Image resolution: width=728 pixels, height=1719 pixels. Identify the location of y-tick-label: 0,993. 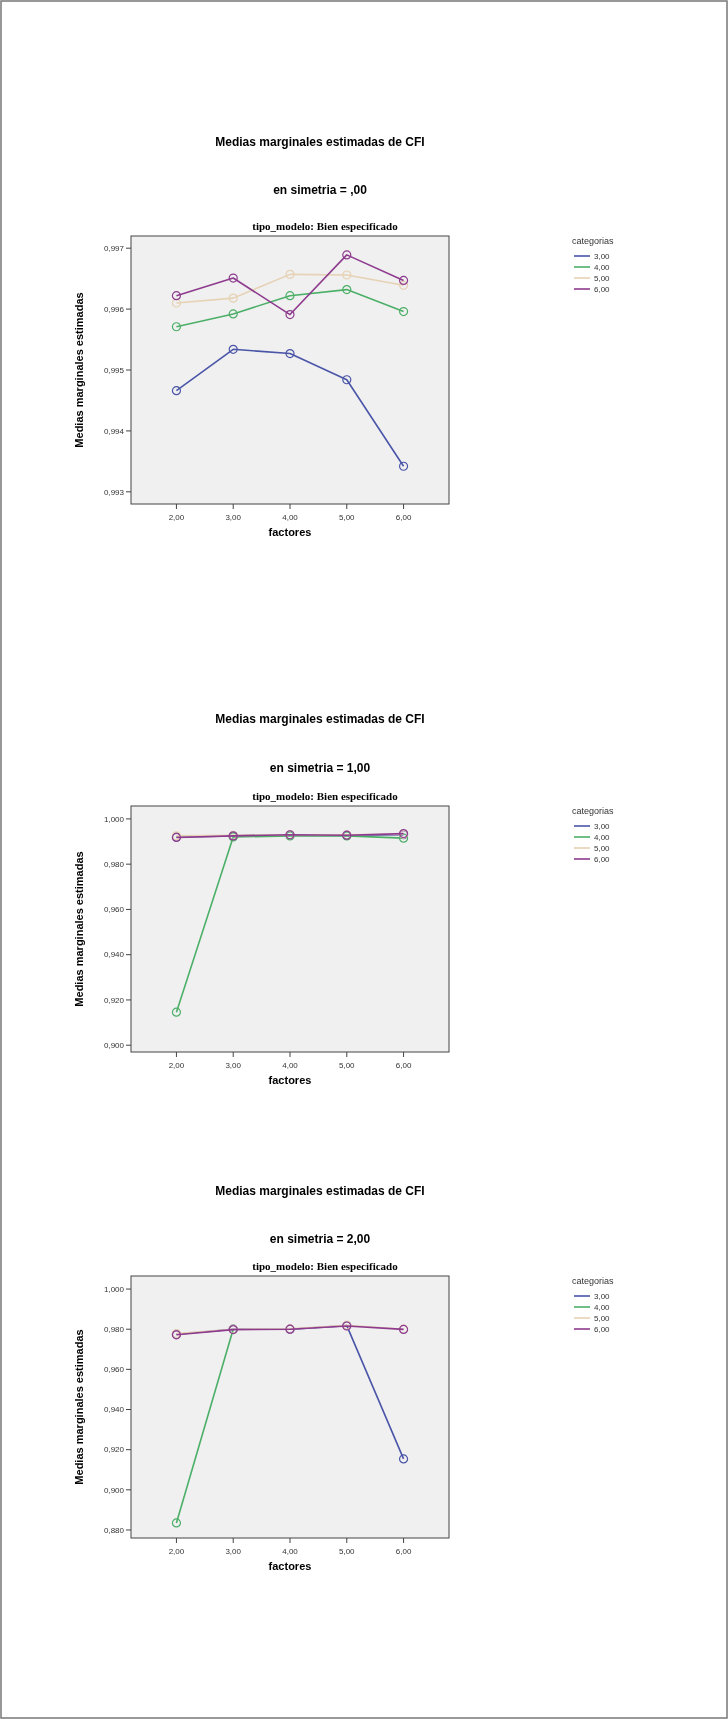
(114, 492).